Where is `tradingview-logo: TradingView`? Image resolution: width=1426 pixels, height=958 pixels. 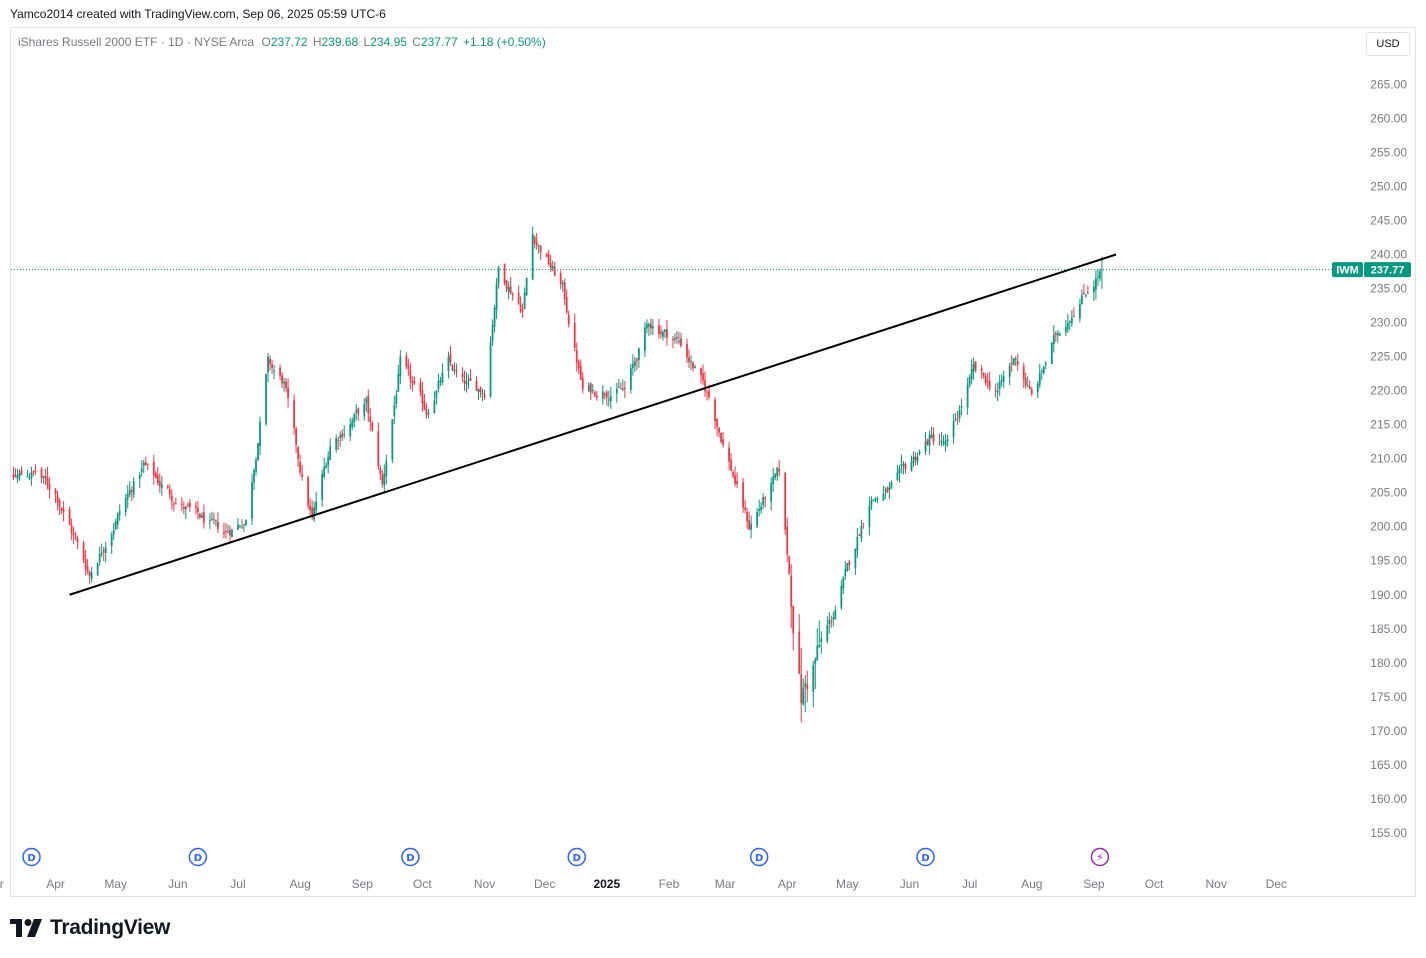 tradingview-logo: TradingView is located at coordinates (90, 928).